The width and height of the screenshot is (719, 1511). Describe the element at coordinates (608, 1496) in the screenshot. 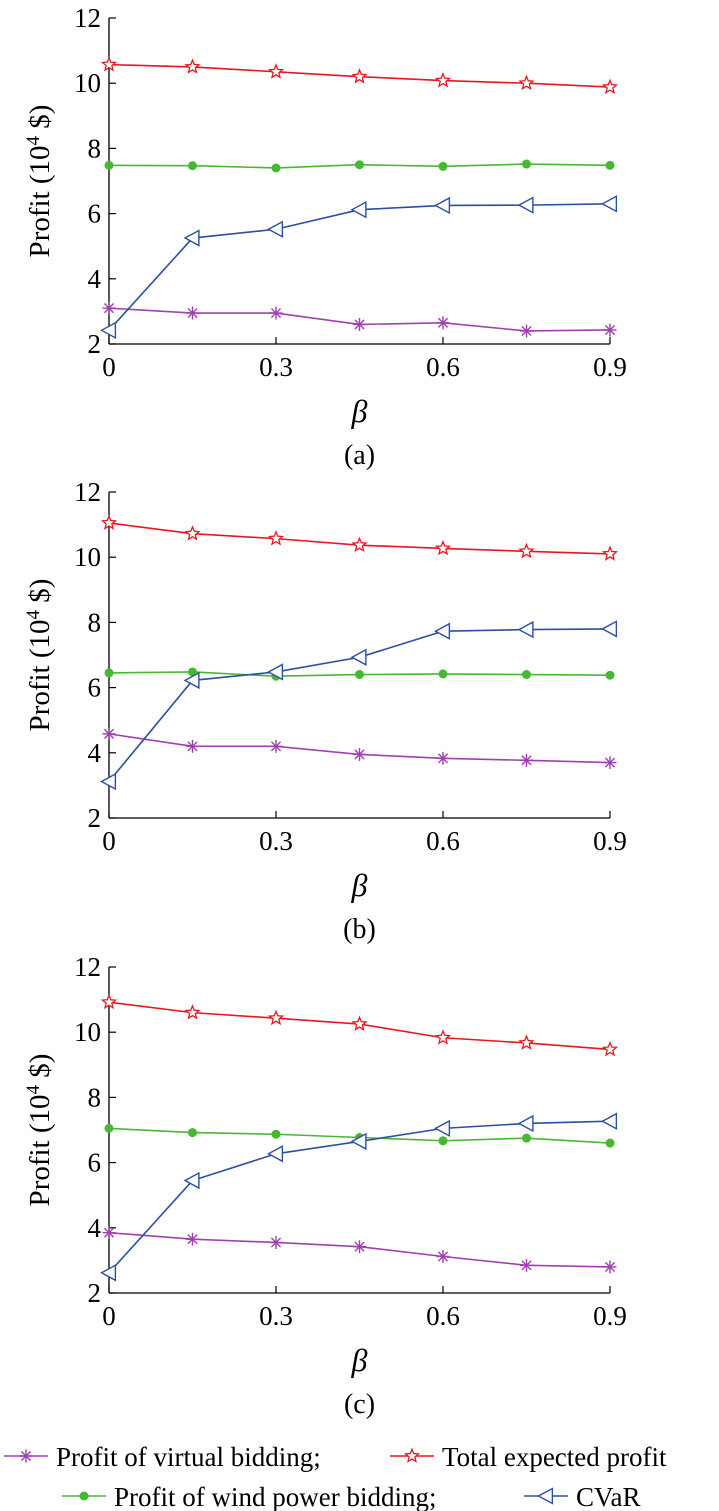

I see `legend-label-cvar: CVaR` at that location.